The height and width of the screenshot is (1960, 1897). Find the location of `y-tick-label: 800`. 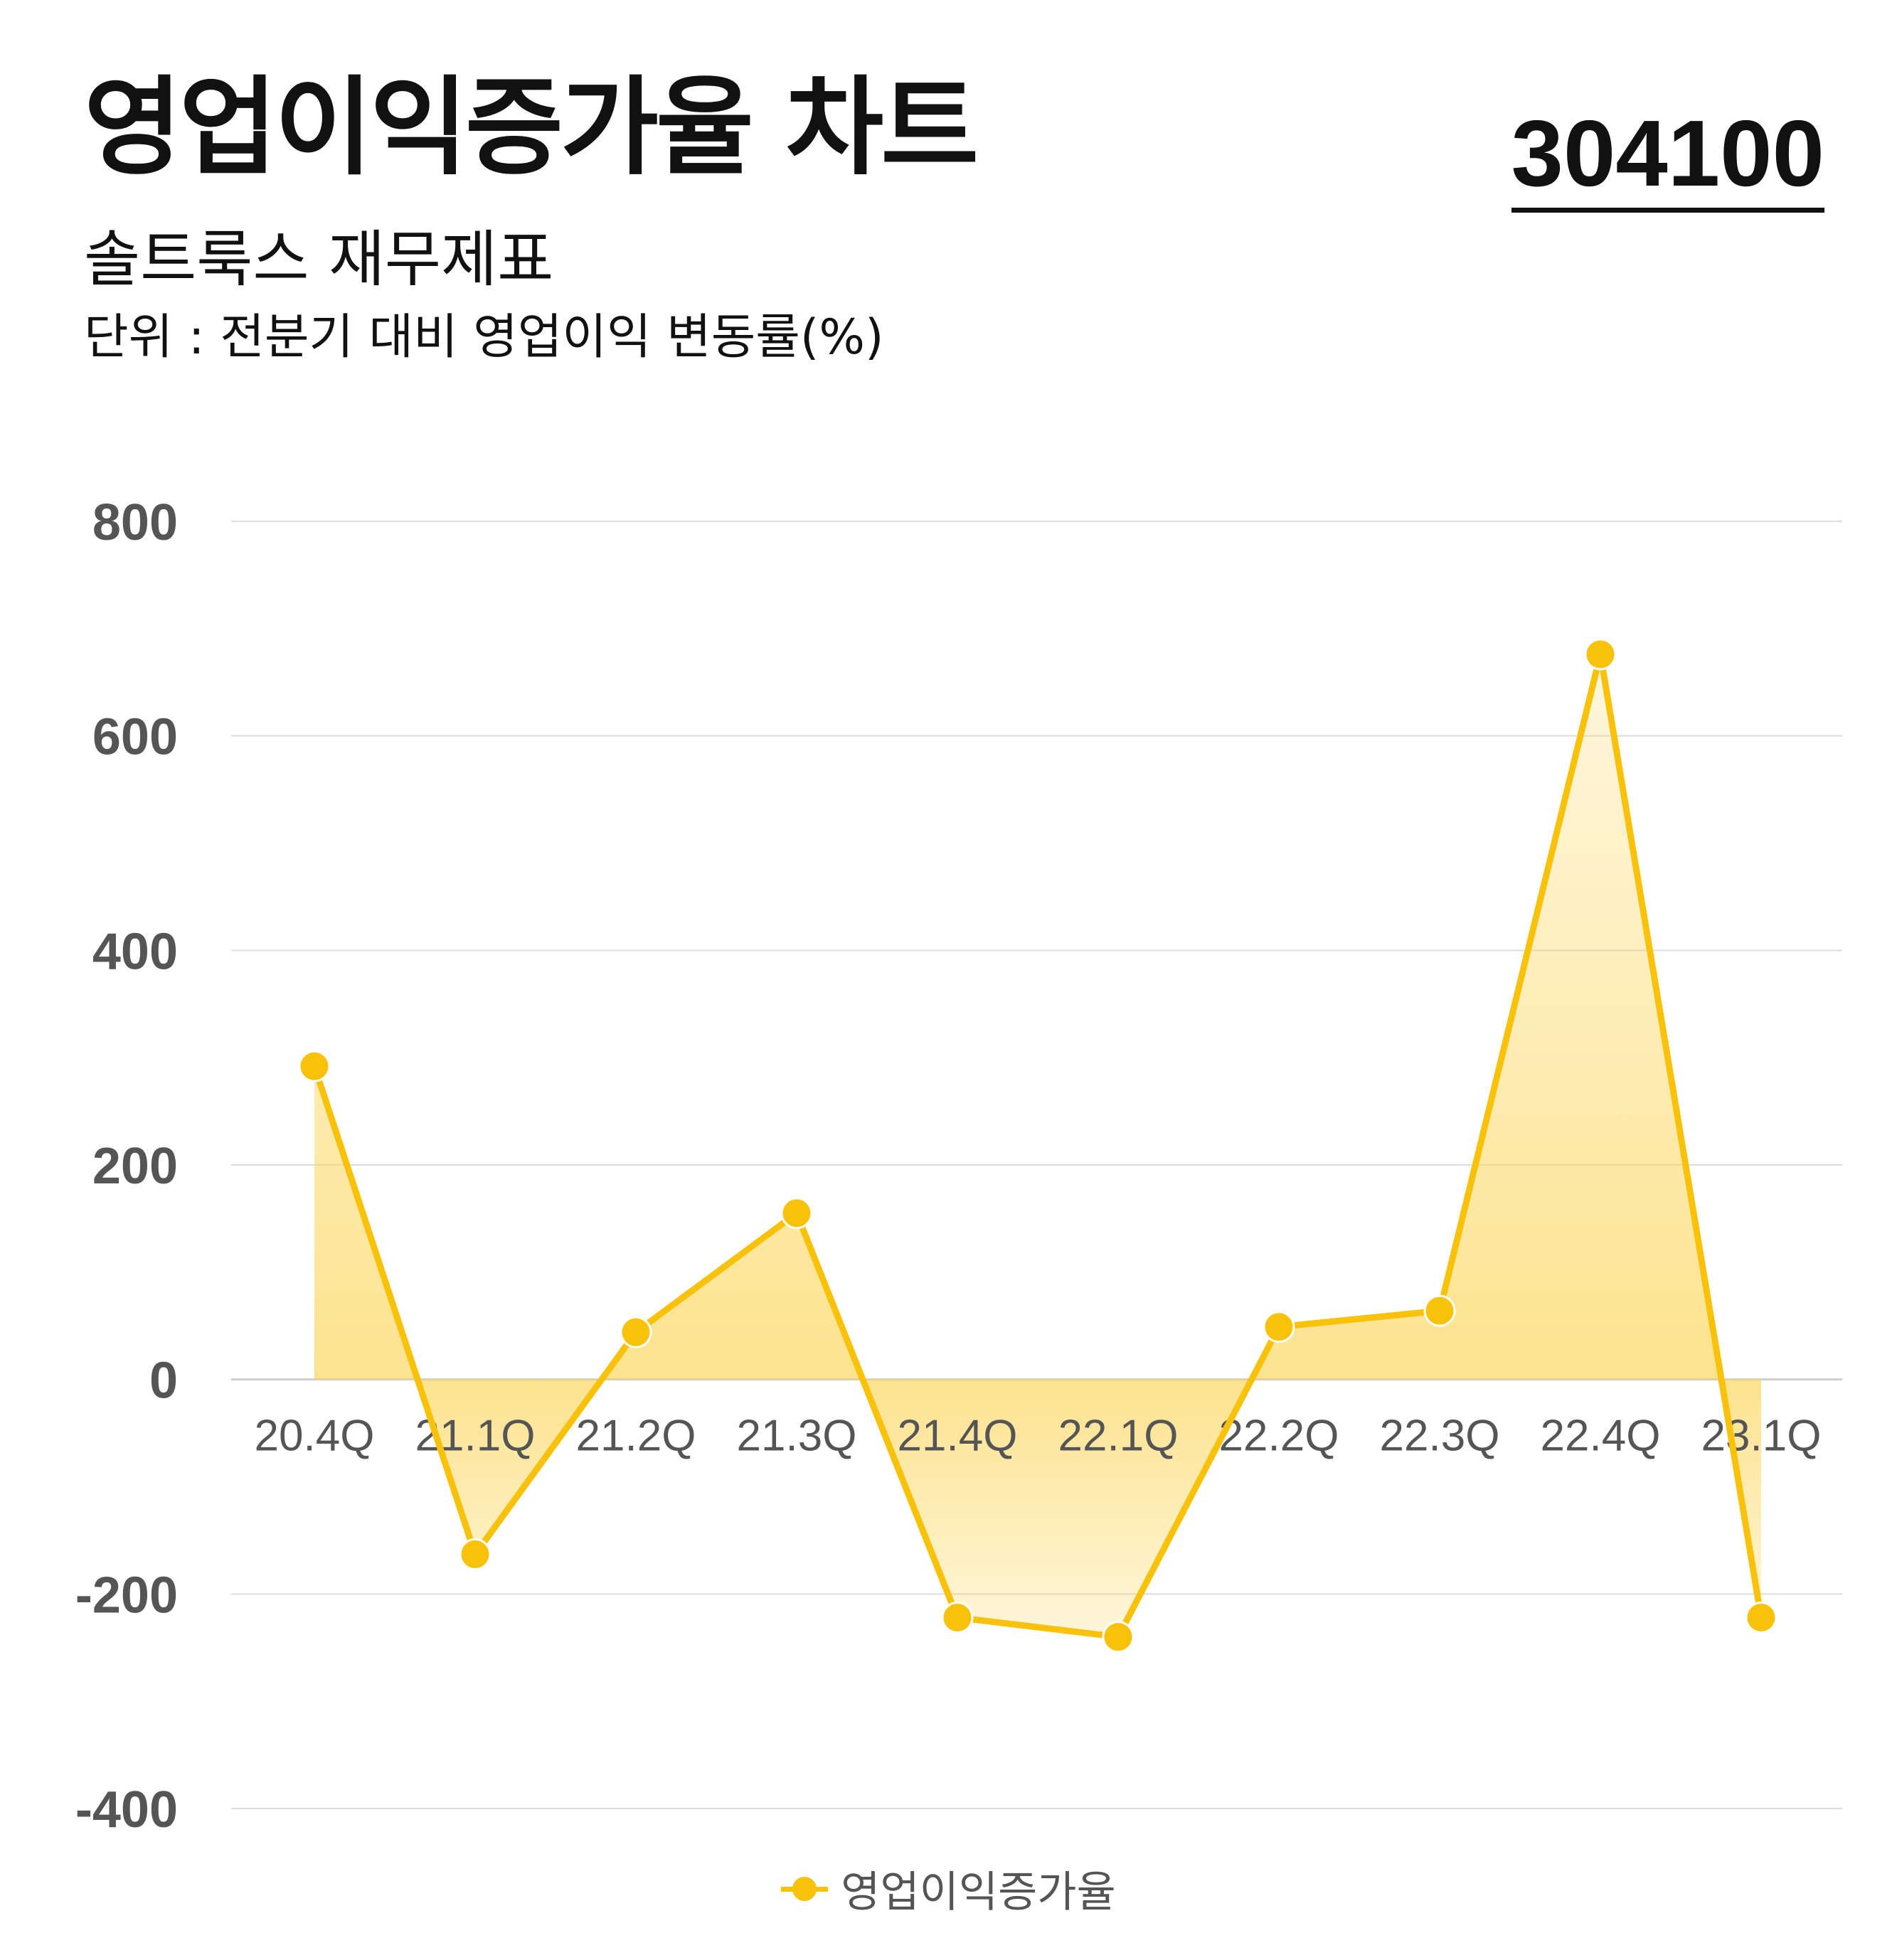

y-tick-label: 800 is located at coordinates (135, 522).